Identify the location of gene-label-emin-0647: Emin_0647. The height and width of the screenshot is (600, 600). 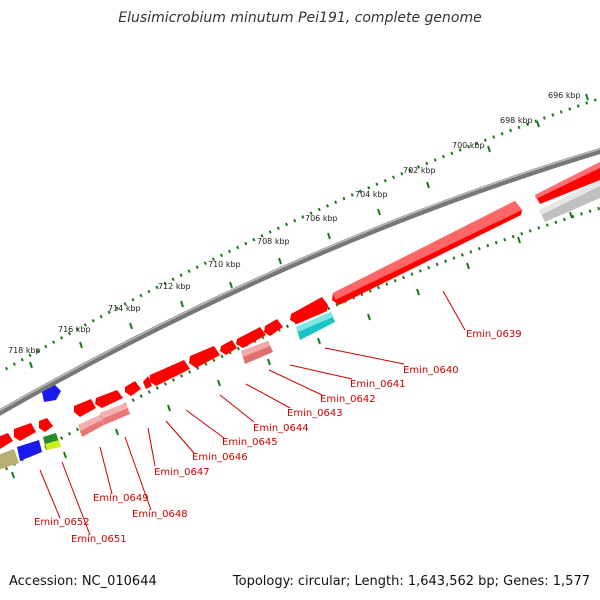
(182, 472).